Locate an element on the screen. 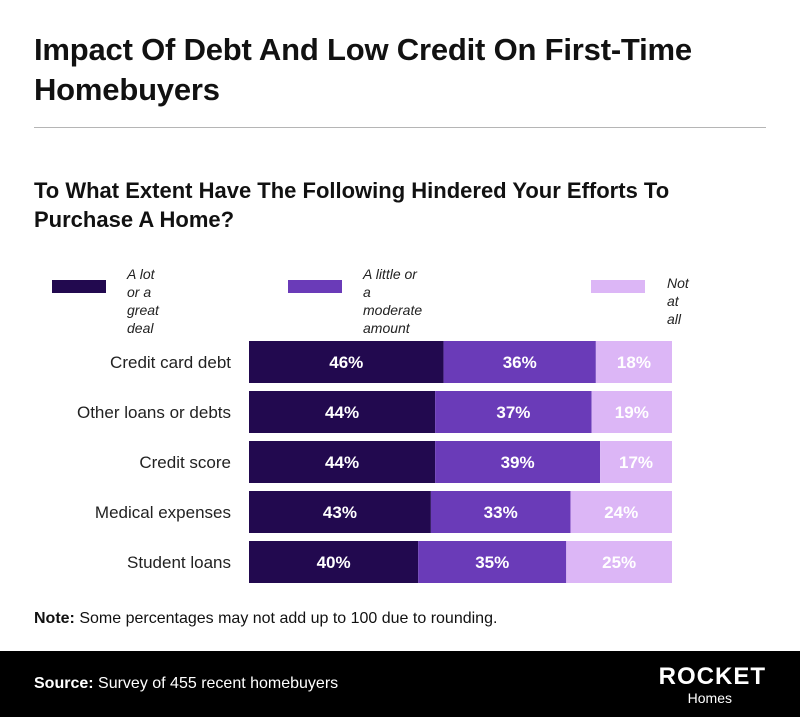  data-label: 18% is located at coordinates (634, 362).